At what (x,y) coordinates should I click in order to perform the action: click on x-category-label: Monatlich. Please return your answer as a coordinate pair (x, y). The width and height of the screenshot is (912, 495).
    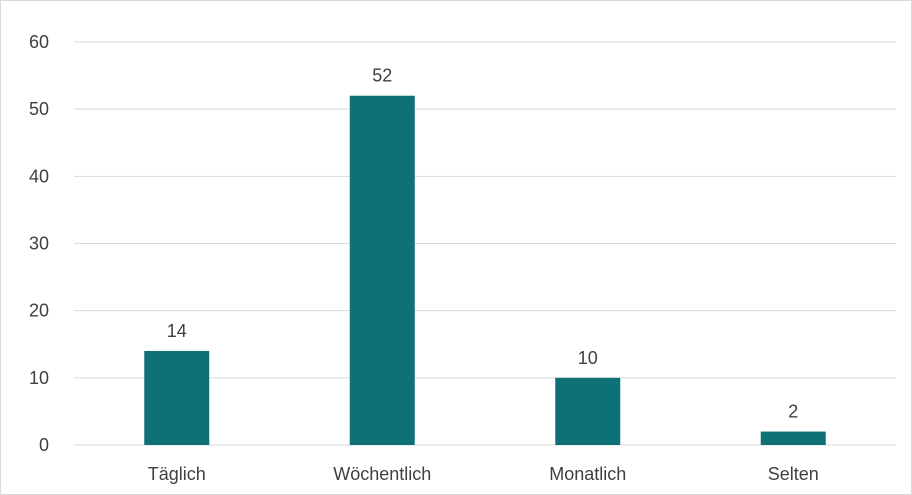
    Looking at the image, I should click on (587, 474).